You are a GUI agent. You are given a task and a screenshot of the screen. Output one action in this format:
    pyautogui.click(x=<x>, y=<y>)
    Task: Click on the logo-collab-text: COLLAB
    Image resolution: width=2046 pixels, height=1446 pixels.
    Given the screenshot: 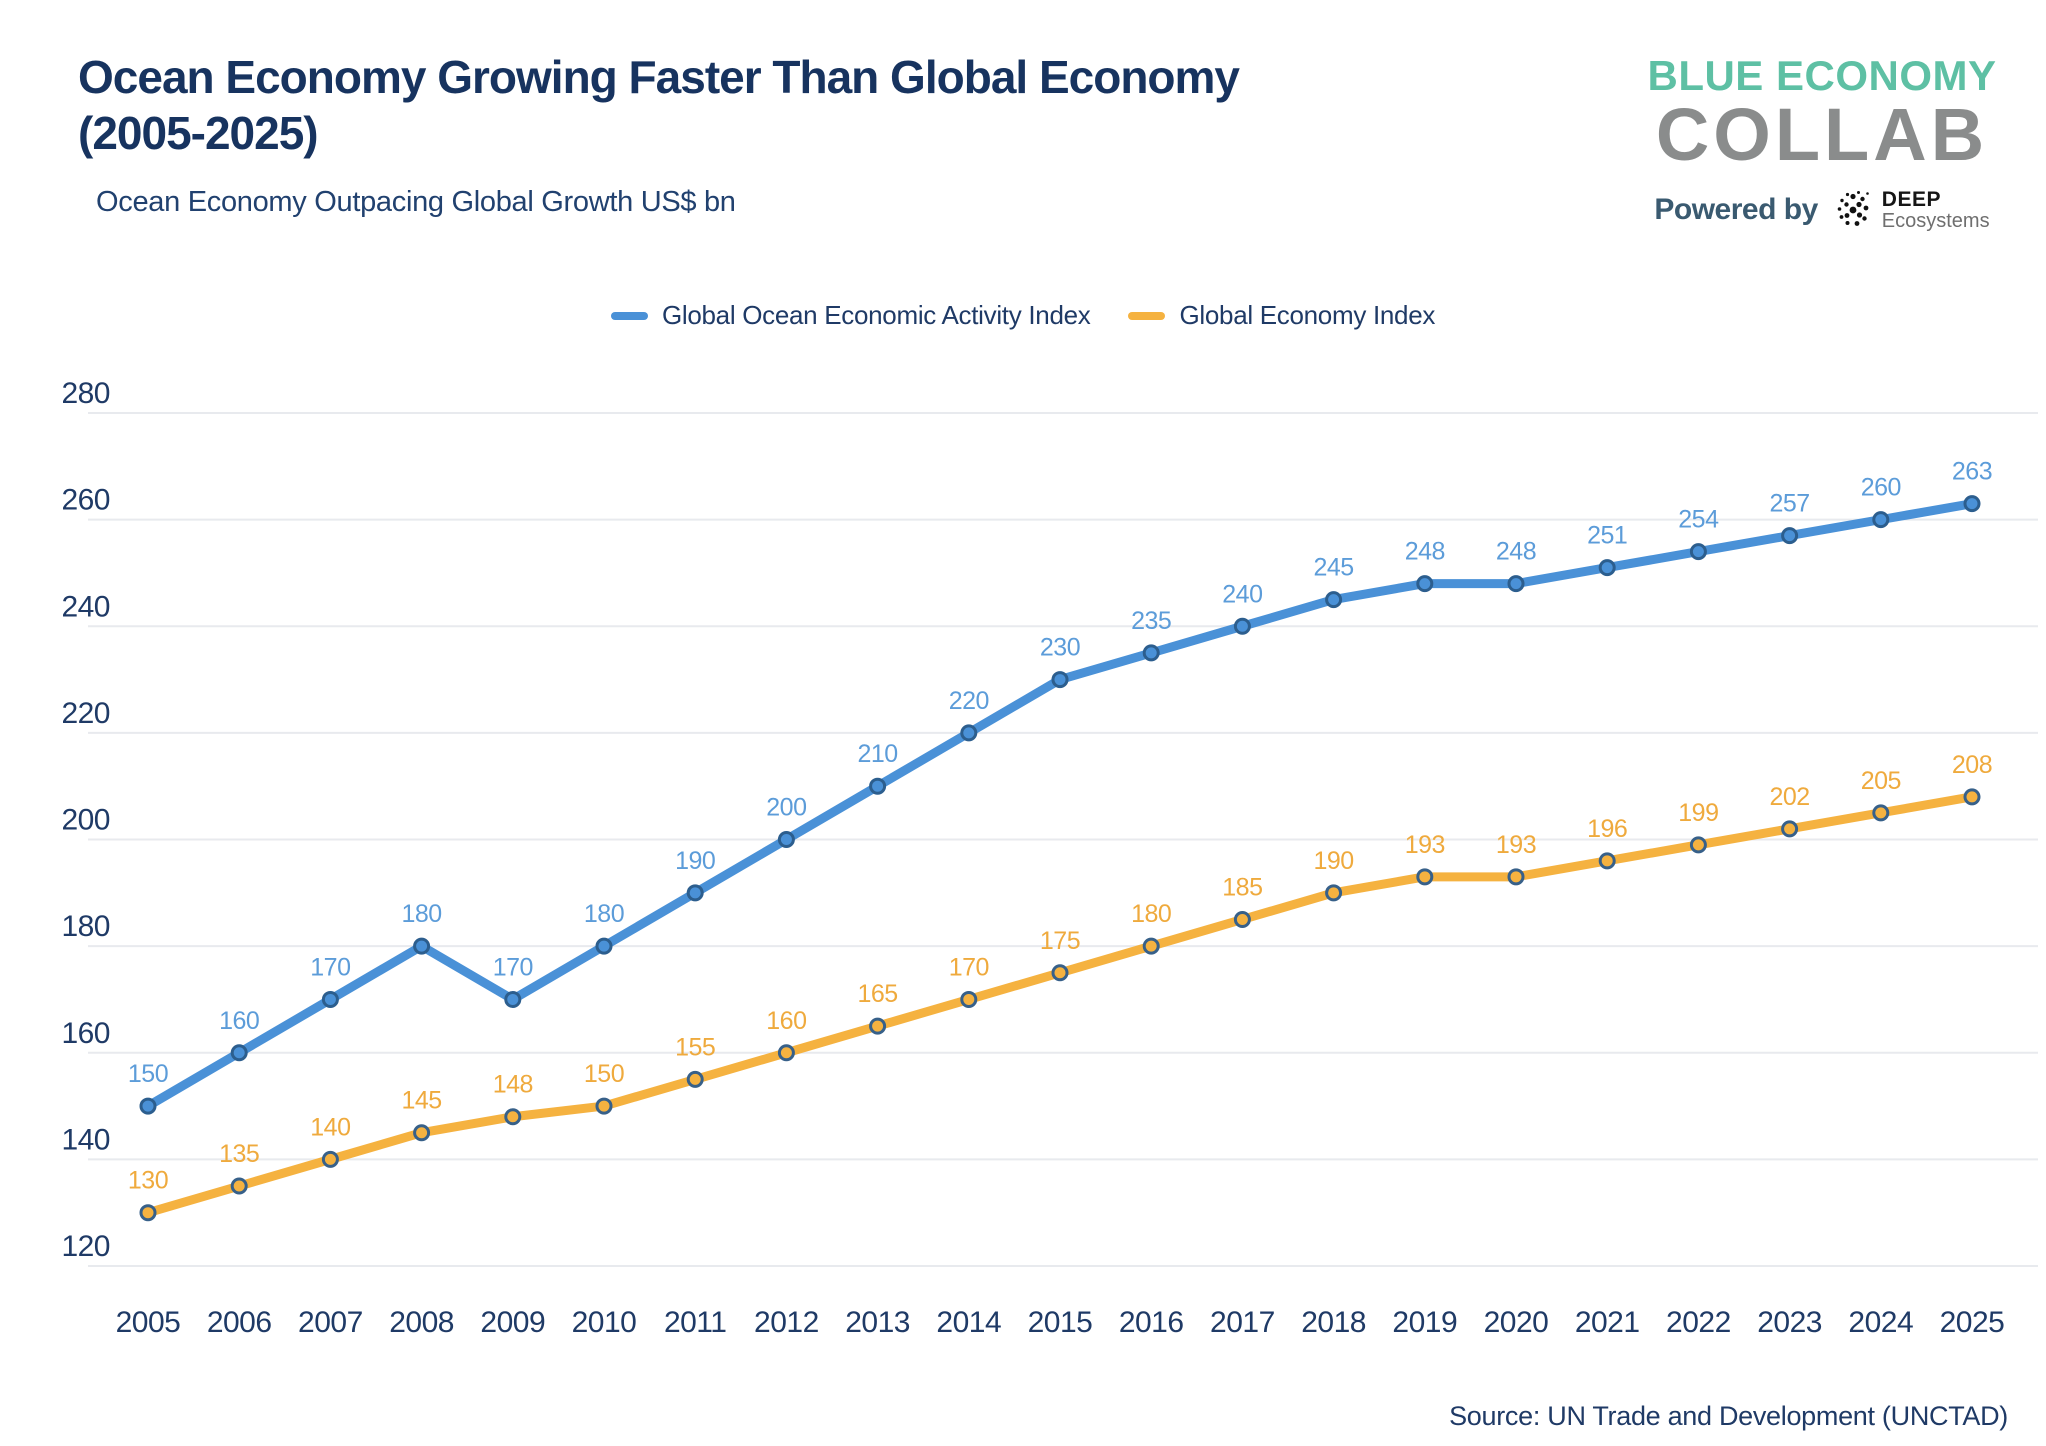 What is the action you would take?
    pyautogui.click(x=1822, y=134)
    